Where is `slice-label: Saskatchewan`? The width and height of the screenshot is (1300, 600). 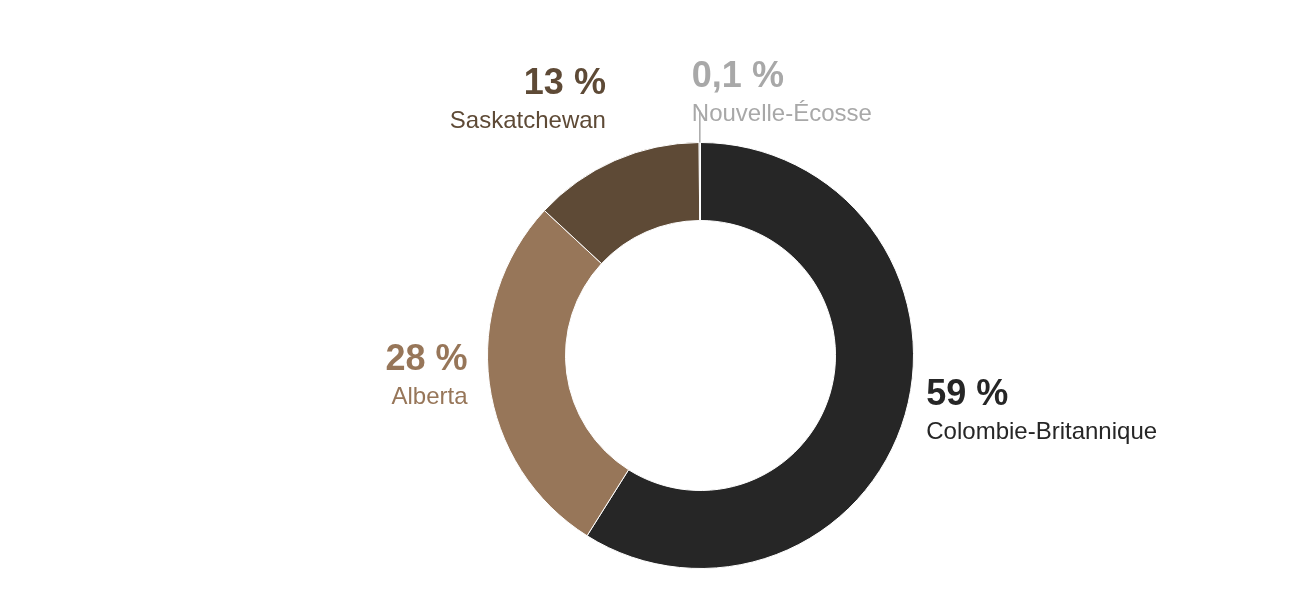
slice-label: Saskatchewan is located at coordinates (527, 120).